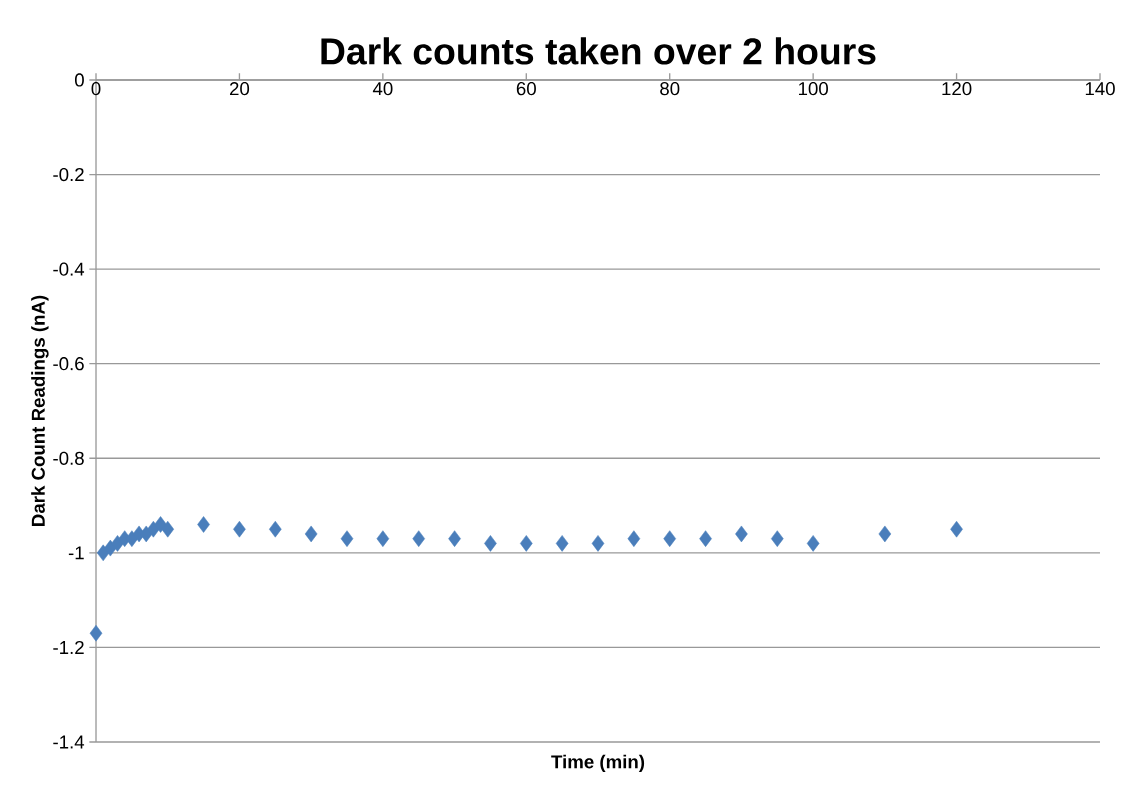  I want to click on x-tick-label: 60, so click(526, 89).